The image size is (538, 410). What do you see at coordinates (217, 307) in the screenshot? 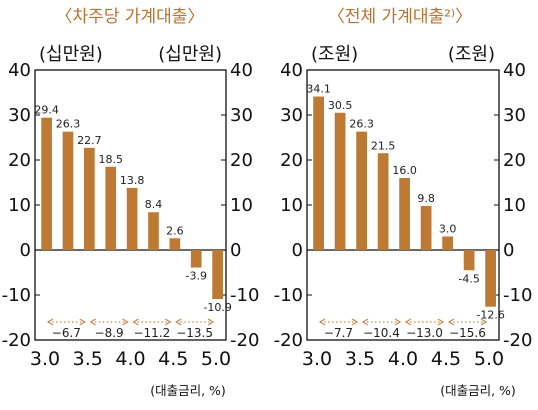
I see `bar-value-label: -10.9` at bounding box center [217, 307].